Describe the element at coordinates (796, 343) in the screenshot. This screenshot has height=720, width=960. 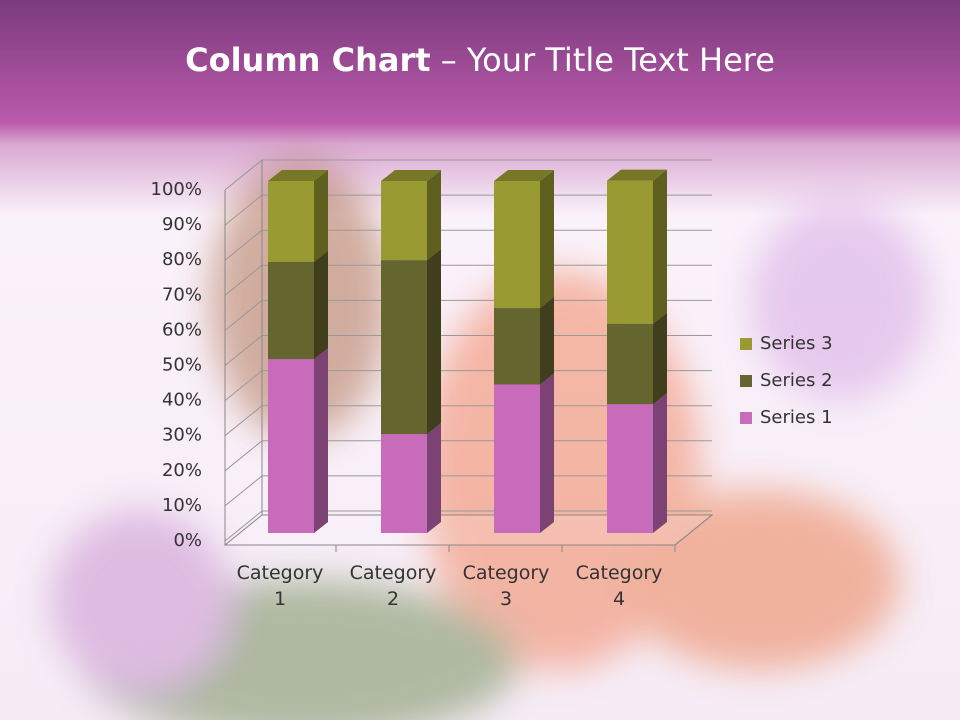
I see `legend-label: Series 3` at that location.